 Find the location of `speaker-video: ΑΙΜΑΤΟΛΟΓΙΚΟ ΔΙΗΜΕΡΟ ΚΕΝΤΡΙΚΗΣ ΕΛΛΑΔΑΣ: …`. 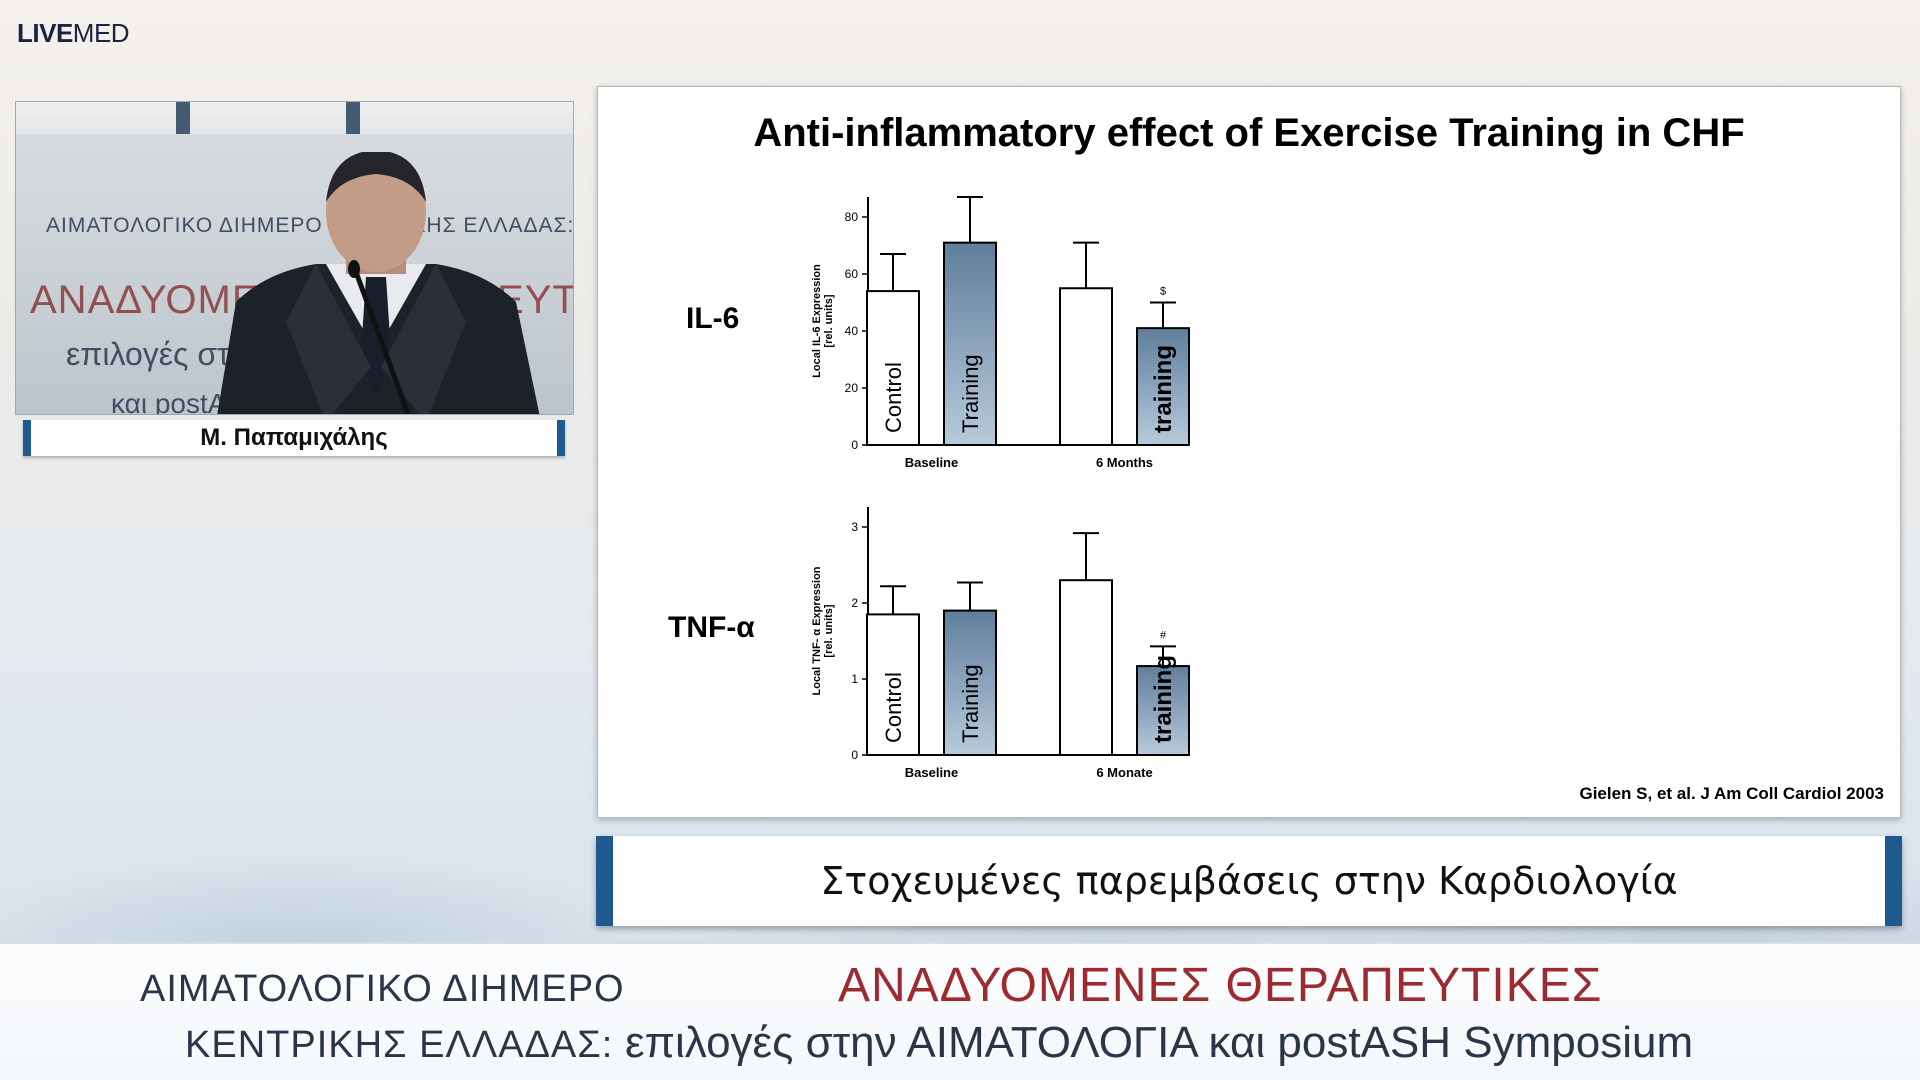

speaker-video: ΑΙΜΑΤΟΛΟΓΙΚΟ ΔΙΗΜΕΡΟ ΚΕΝΤΡΙΚΗΣ ΕΛΛΑΔΑΣ: … is located at coordinates (294, 258).